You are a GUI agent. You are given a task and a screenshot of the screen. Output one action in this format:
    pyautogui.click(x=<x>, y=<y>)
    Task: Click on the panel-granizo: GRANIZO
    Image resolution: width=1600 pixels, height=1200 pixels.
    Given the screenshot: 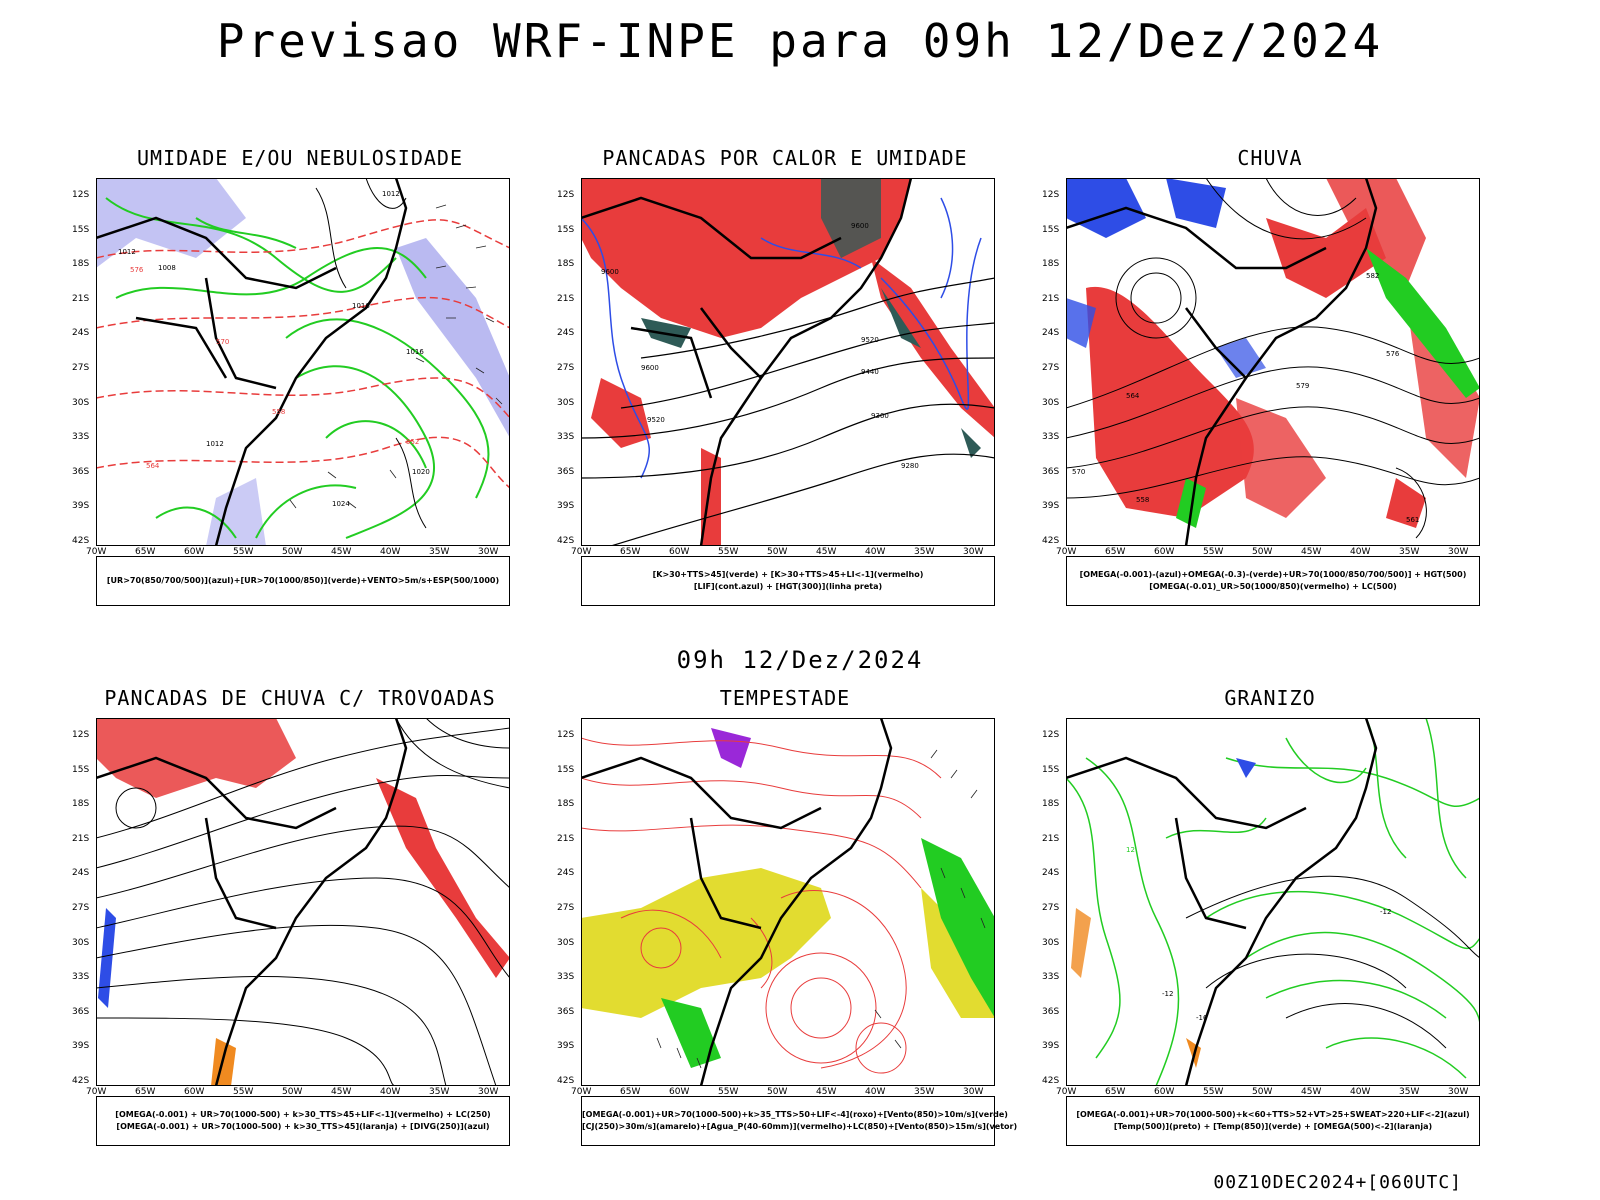 What is the action you would take?
    pyautogui.click(x=1270, y=931)
    